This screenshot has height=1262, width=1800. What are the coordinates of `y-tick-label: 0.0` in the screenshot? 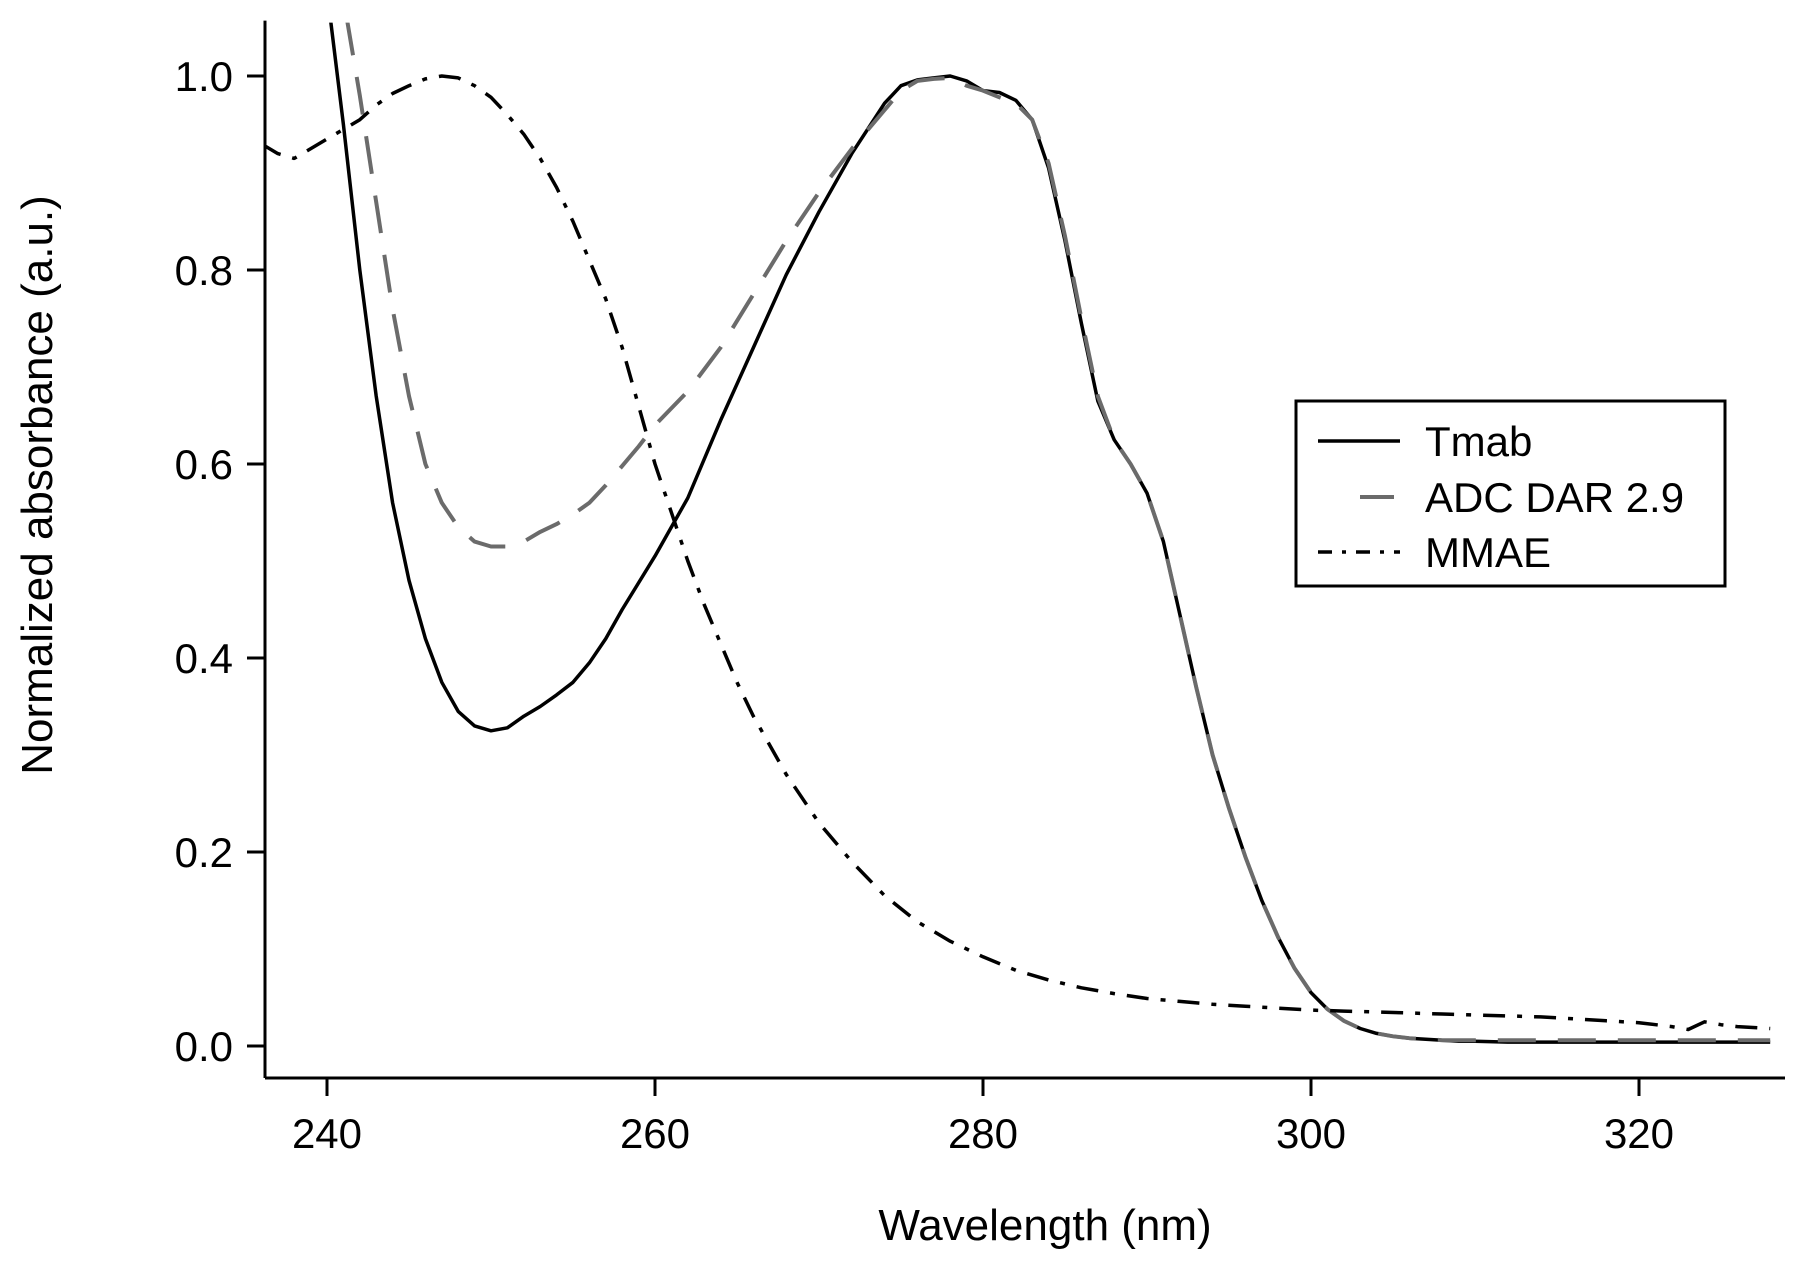 It's located at (204, 1046).